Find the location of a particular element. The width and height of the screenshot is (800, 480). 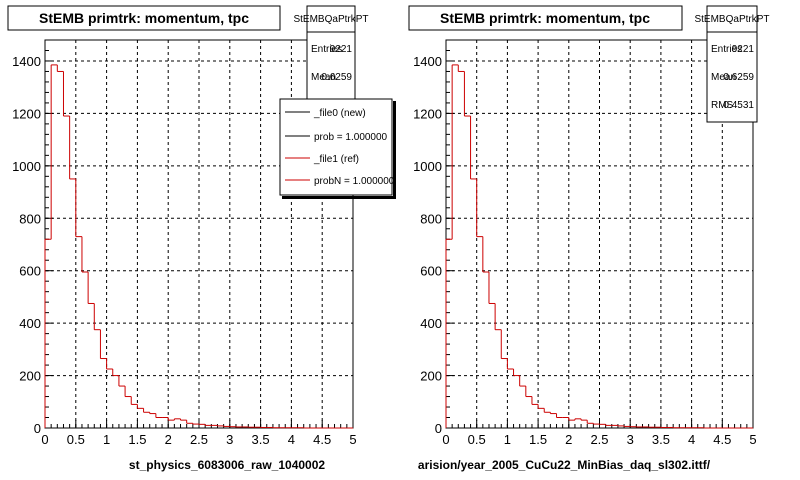

right-title-box: StEMB primtrk: momentum, tpc is located at coordinates (545, 18).